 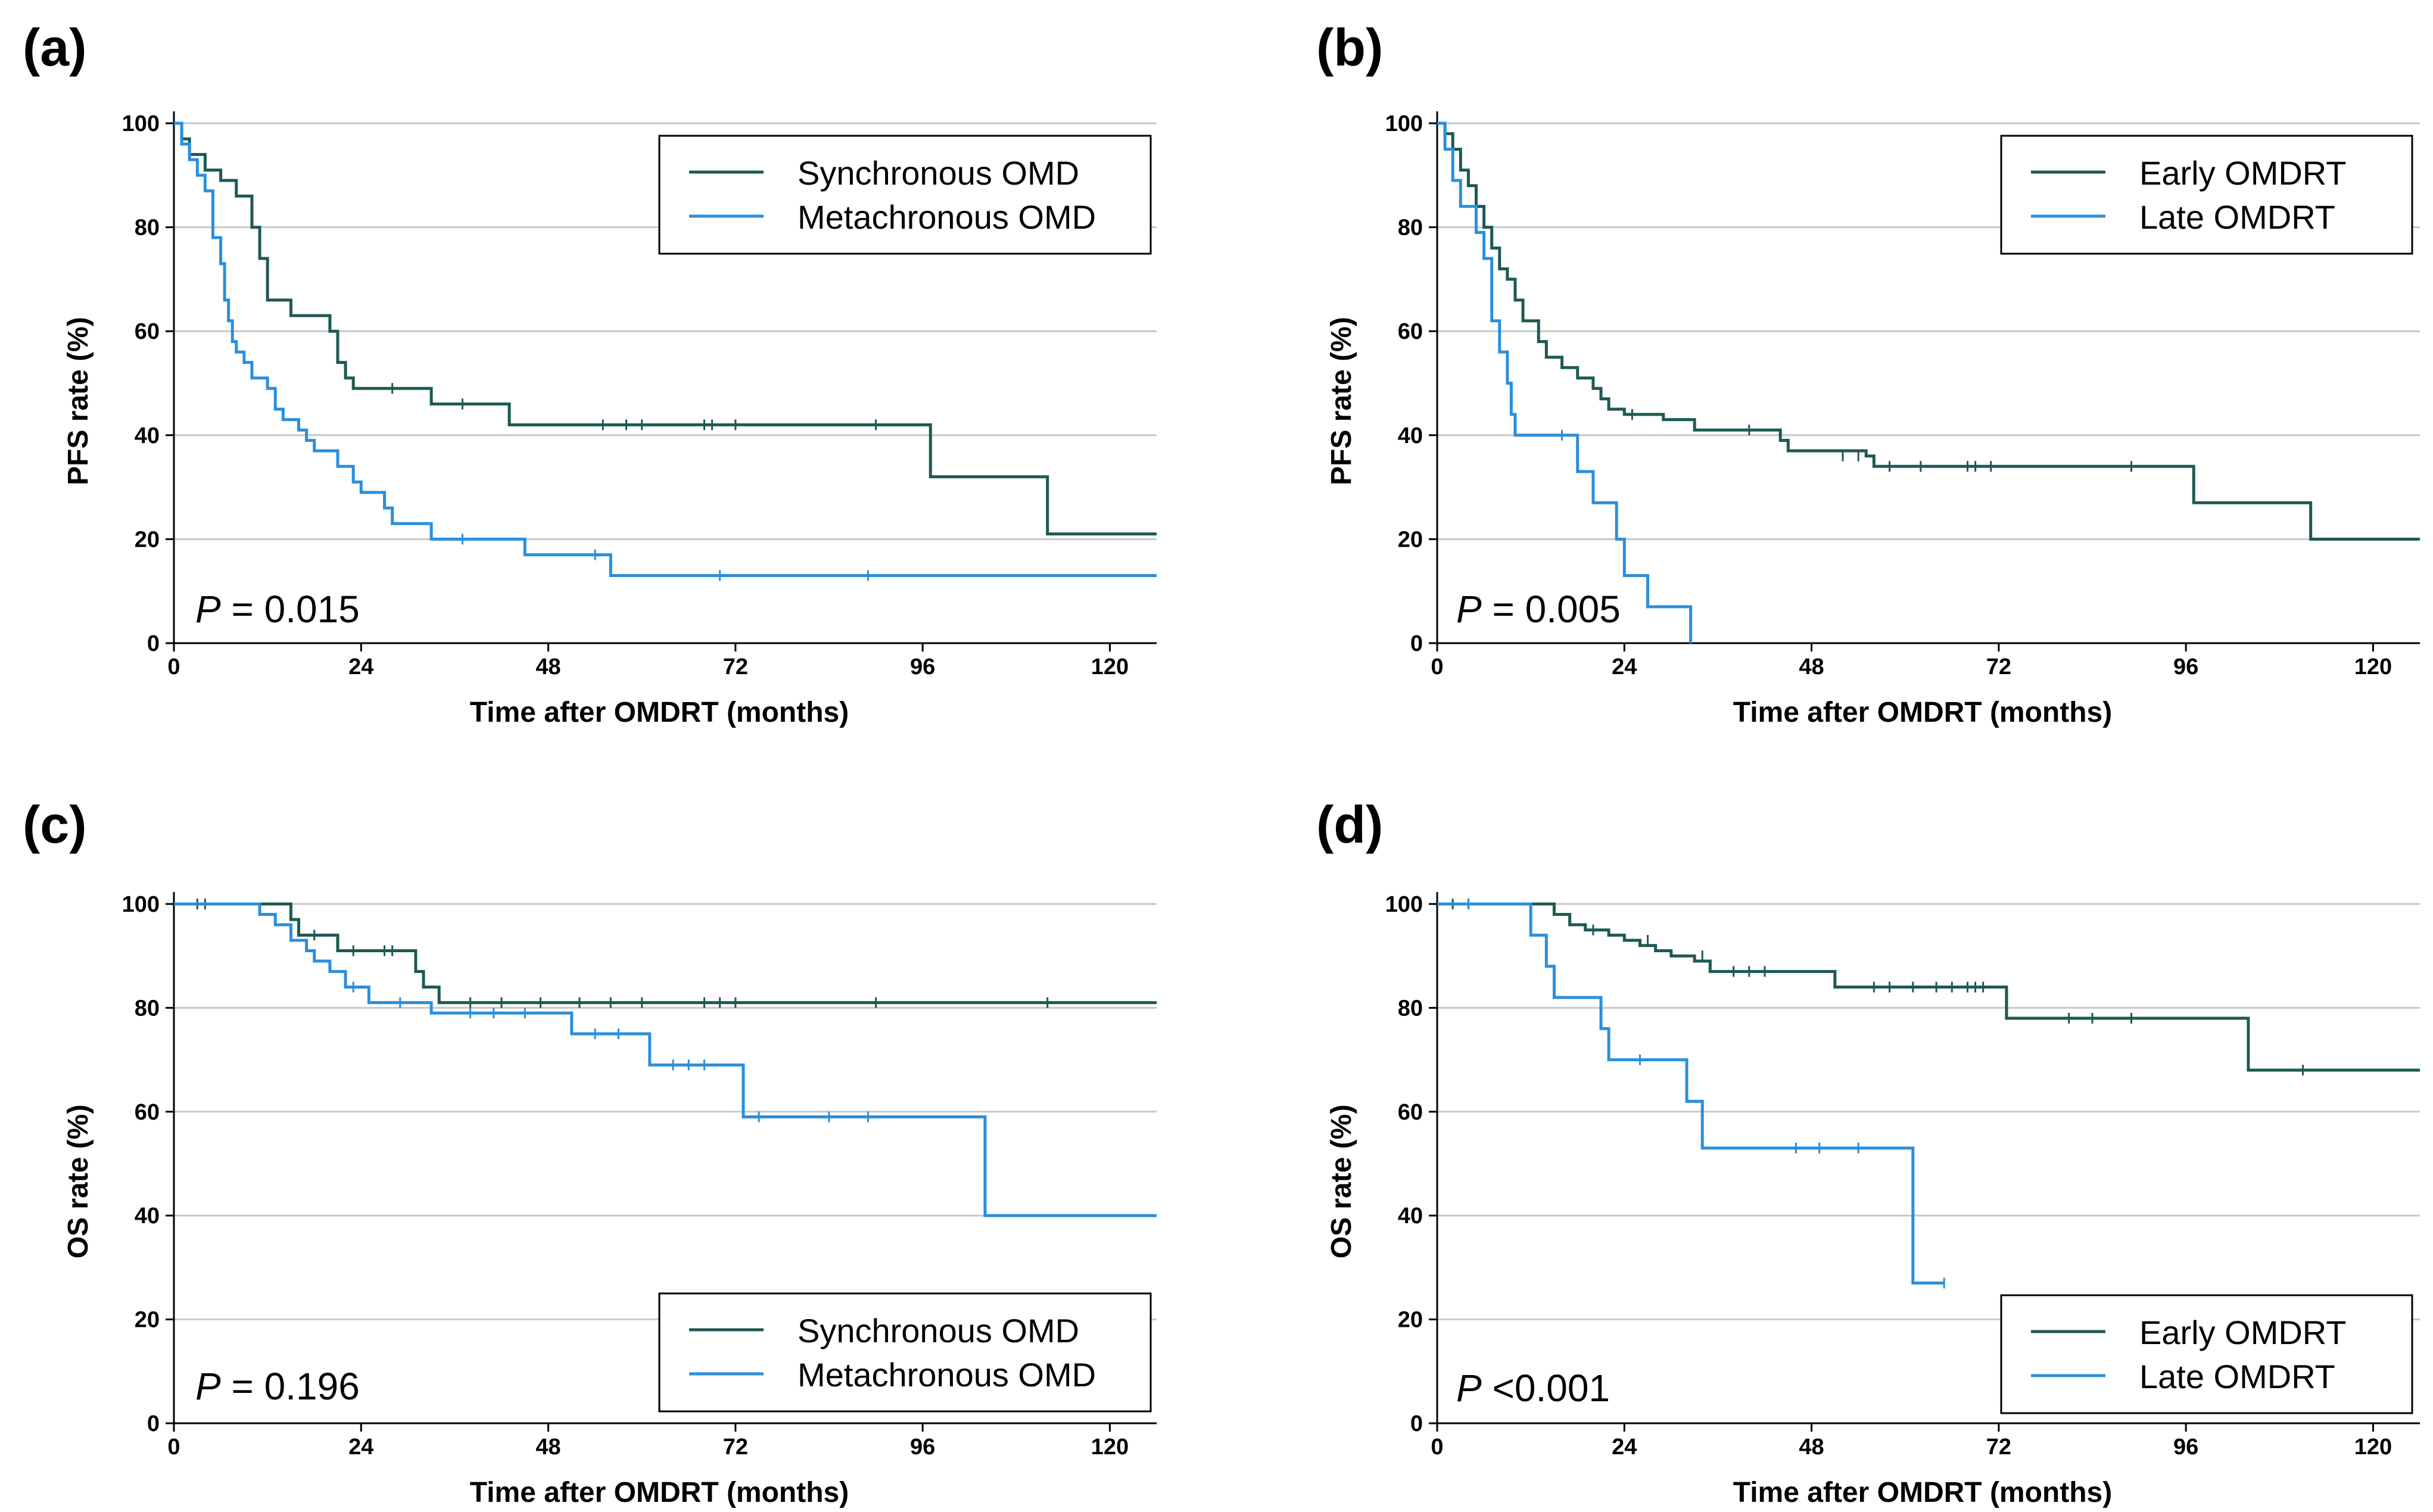 I want to click on panel-label: (c), so click(x=55, y=824).